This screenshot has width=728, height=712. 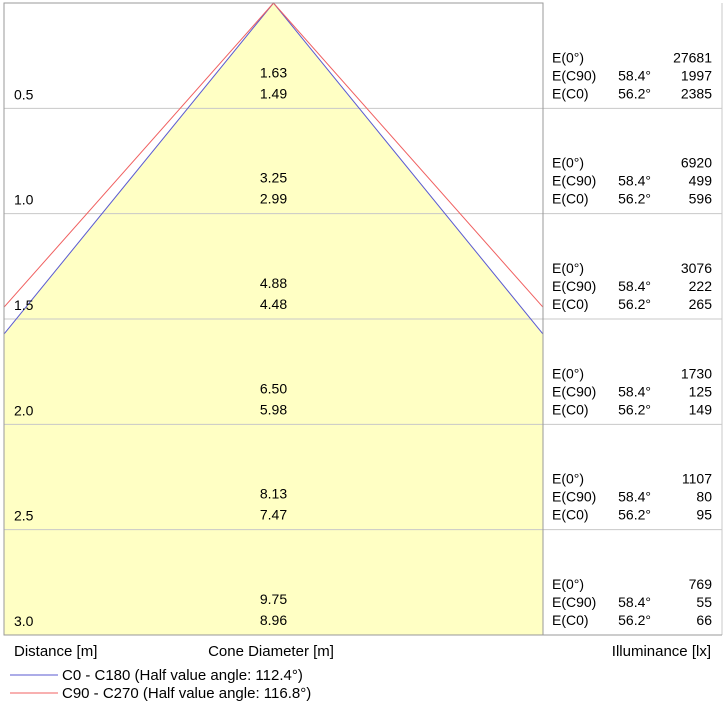 I want to click on illuminance-e0-value: 1730, so click(x=696, y=373).